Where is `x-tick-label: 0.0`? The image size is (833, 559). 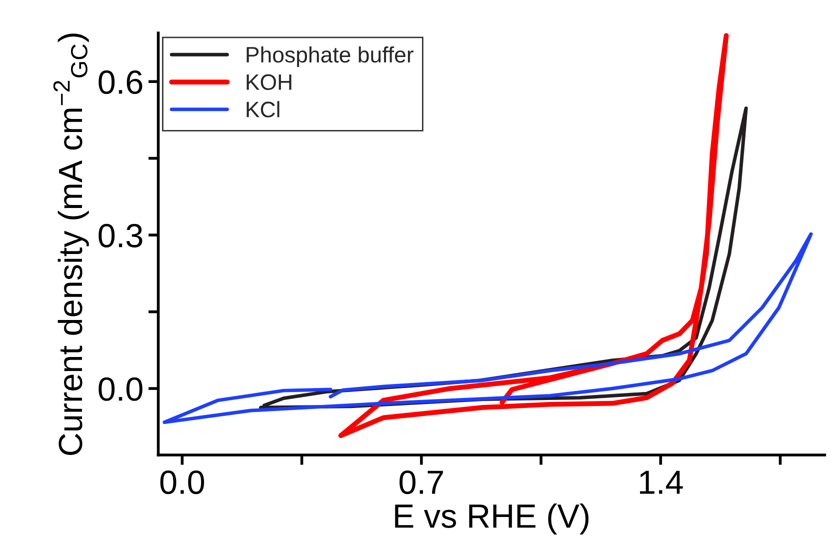
x-tick-label: 0.0 is located at coordinates (182, 482).